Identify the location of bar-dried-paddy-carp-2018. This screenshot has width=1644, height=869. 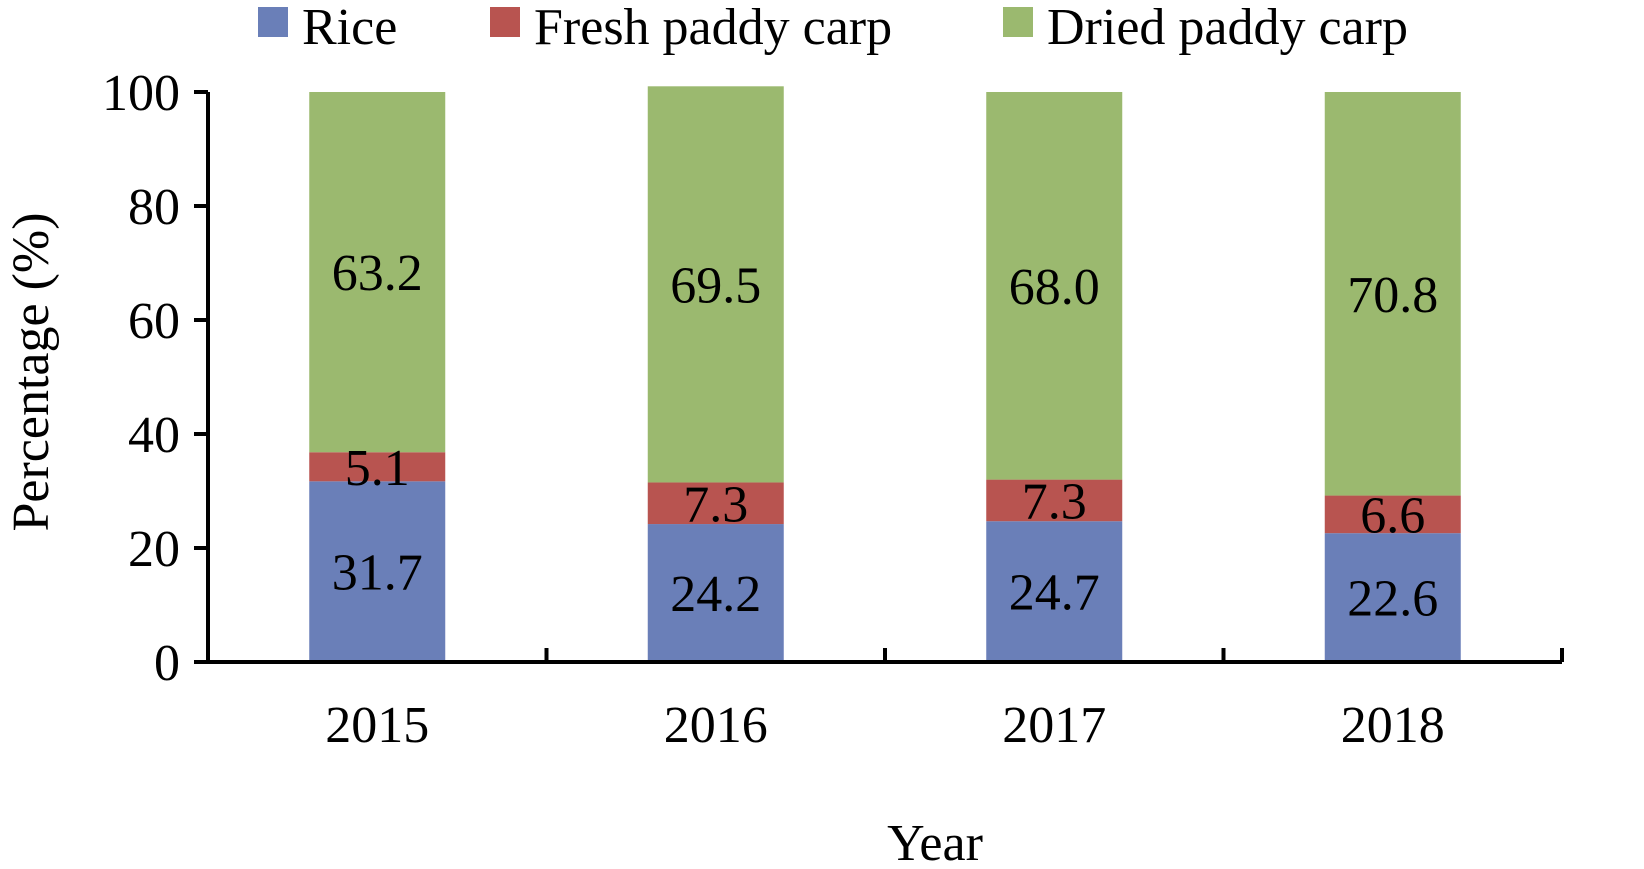
(1392, 294).